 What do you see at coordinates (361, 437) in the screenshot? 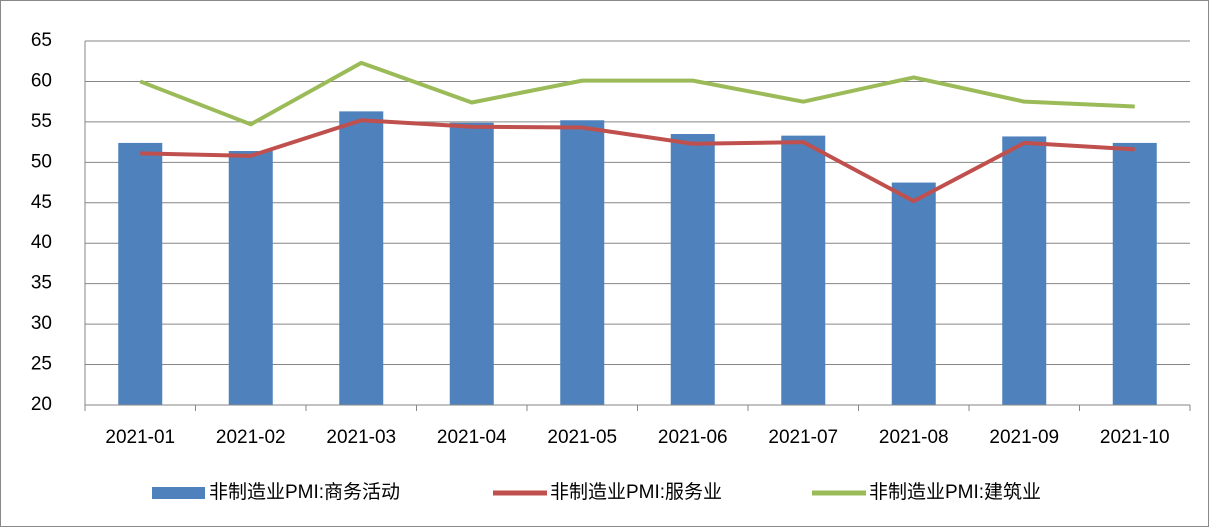
I see `x-tick-label: 2021-03` at bounding box center [361, 437].